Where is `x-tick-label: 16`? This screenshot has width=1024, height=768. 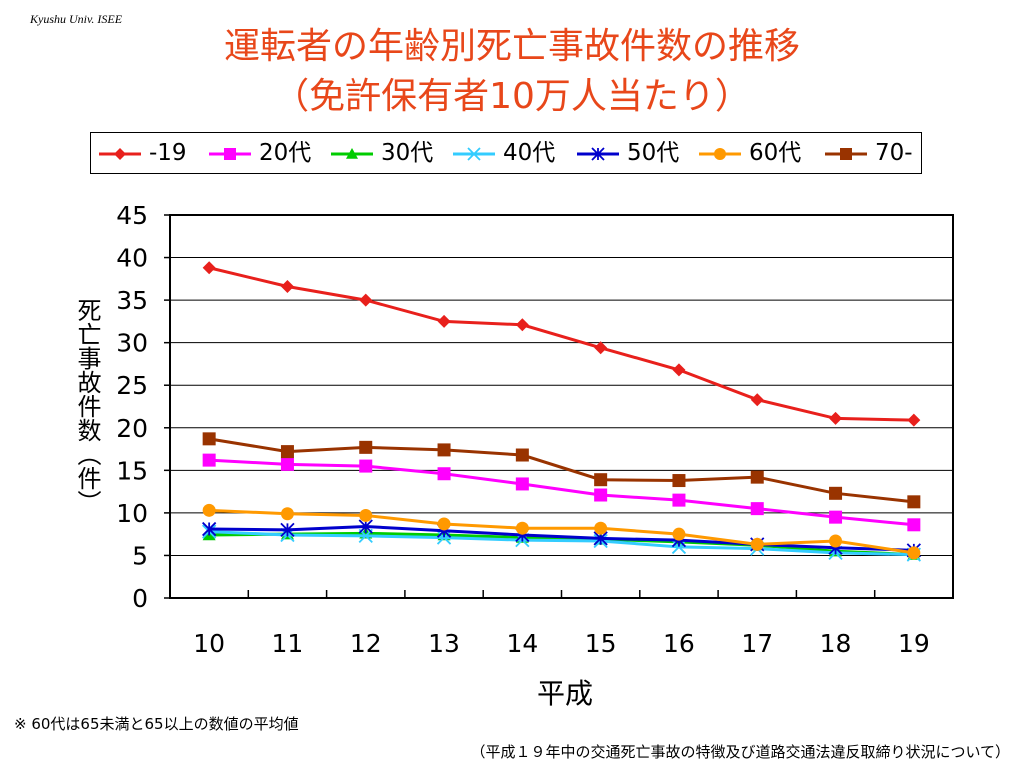
x-tick-label: 16 is located at coordinates (679, 643).